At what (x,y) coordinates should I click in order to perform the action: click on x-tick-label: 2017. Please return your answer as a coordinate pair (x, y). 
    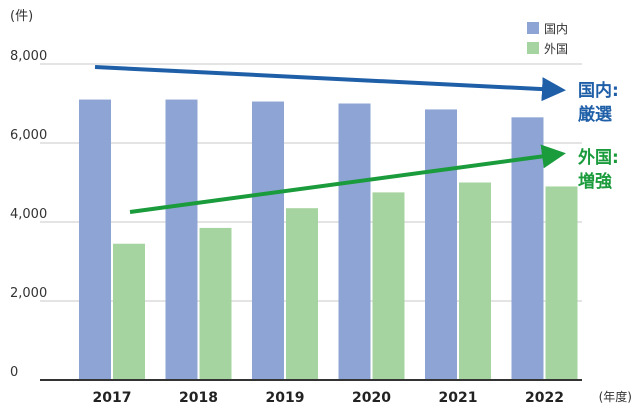
    Looking at the image, I should click on (112, 398).